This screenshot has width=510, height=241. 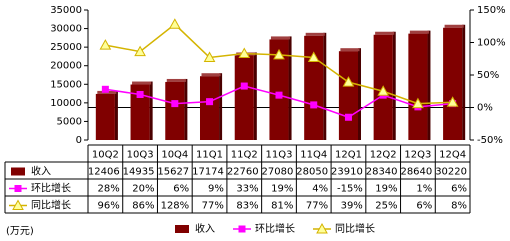 What do you see at coordinates (355, 228) in the screenshot?
I see `legend-label: 同比增长` at bounding box center [355, 228].